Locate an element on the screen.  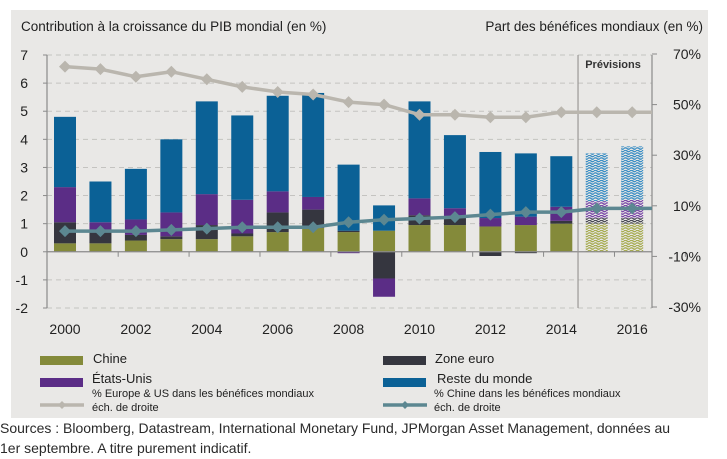
bar-etats_unis-2012 is located at coordinates (490, 222).